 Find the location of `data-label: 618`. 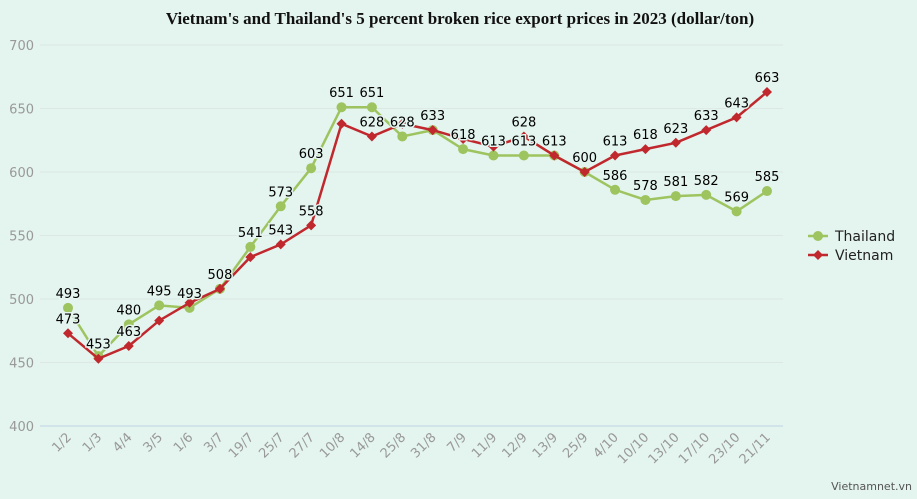

data-label: 618 is located at coordinates (645, 135).